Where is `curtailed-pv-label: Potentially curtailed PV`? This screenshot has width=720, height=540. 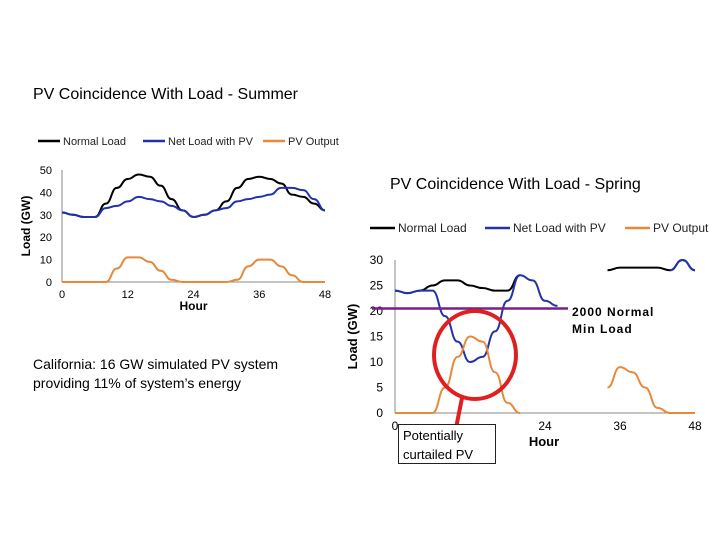 curtailed-pv-label: Potentially curtailed PV is located at coordinates (447, 444).